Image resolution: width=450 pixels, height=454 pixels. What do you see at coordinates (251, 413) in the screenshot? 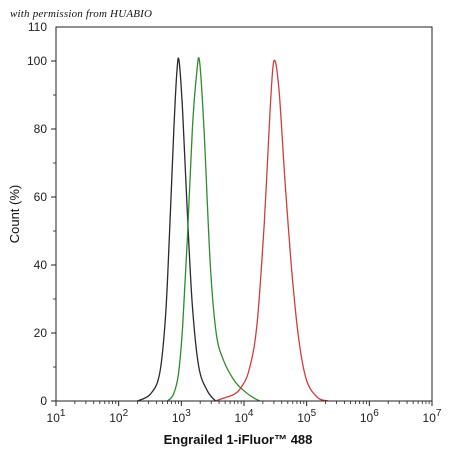
I see `x-tick-label-exponent: 4` at bounding box center [251, 413].